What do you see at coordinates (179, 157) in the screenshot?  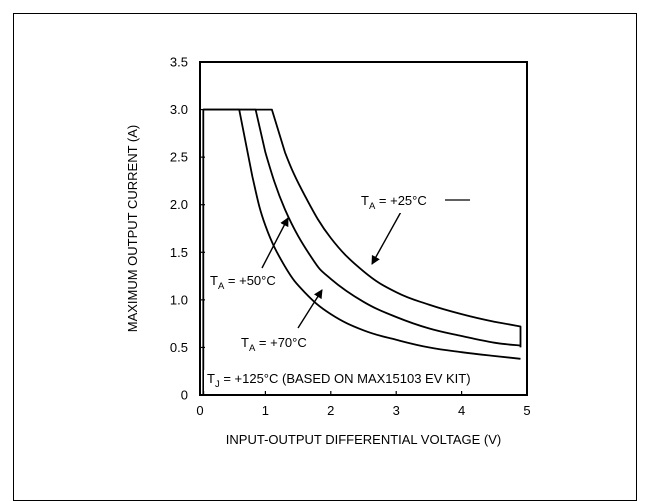 I see `y-tick-label: 2.5` at bounding box center [179, 157].